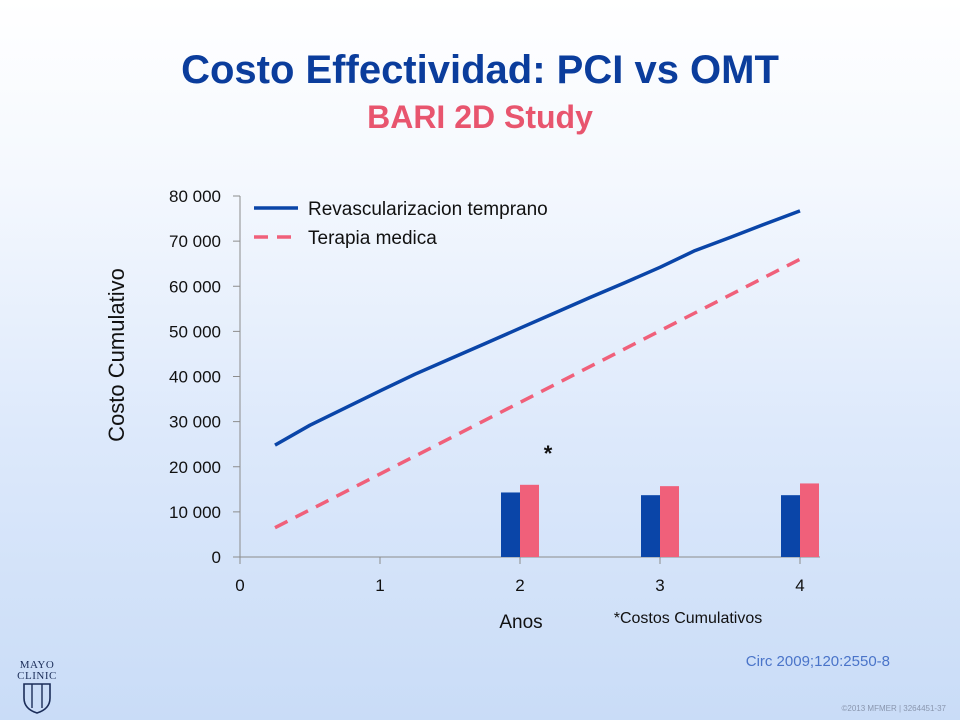  What do you see at coordinates (37, 665) in the screenshot?
I see `logo-text-mayo: MAYO` at bounding box center [37, 665].